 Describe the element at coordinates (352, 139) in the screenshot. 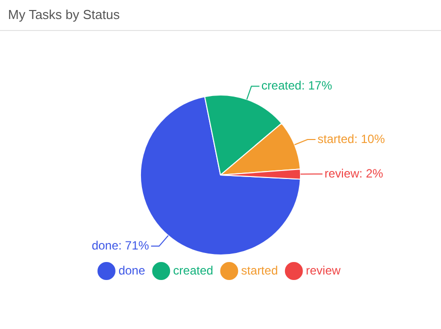

I see `data-label: started: 10%` at that location.